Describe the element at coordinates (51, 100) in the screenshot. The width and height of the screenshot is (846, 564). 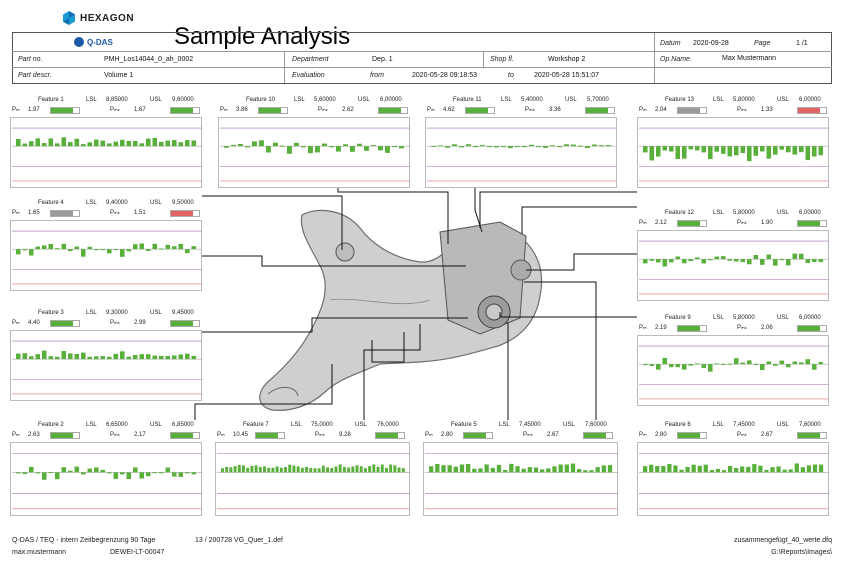
I see `feature-name: Feature 1` at that location.